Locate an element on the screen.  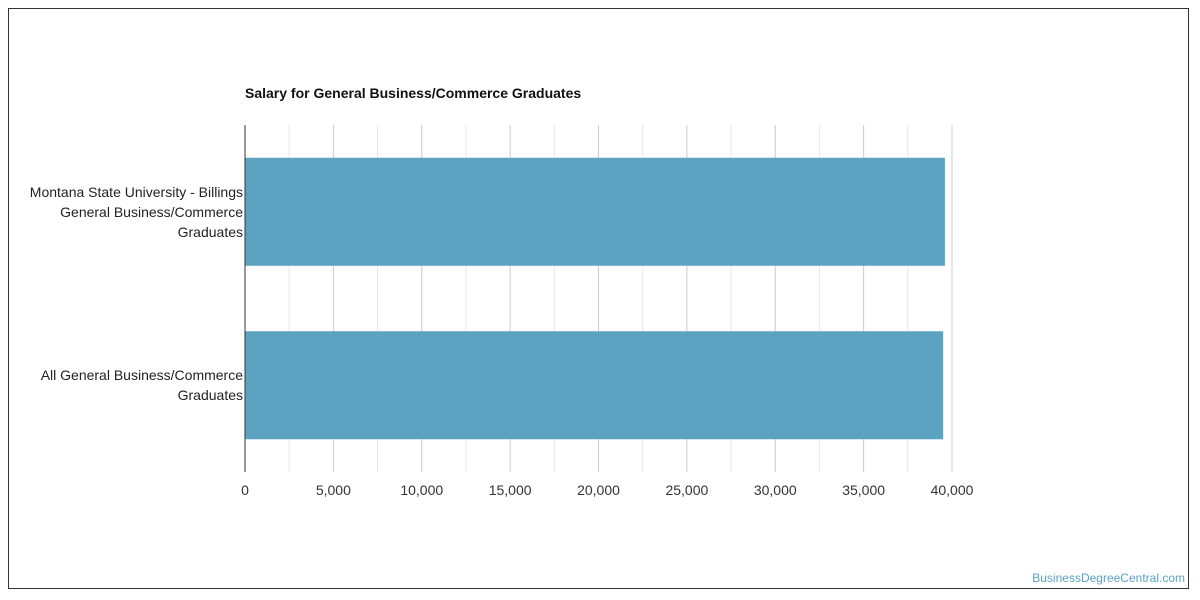
x-tick-label: 40,000 is located at coordinates (952, 490).